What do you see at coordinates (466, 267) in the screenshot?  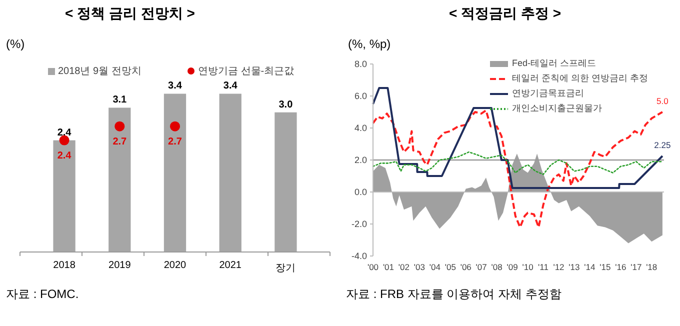 I see `x-tick-label: '06` at bounding box center [466, 267].